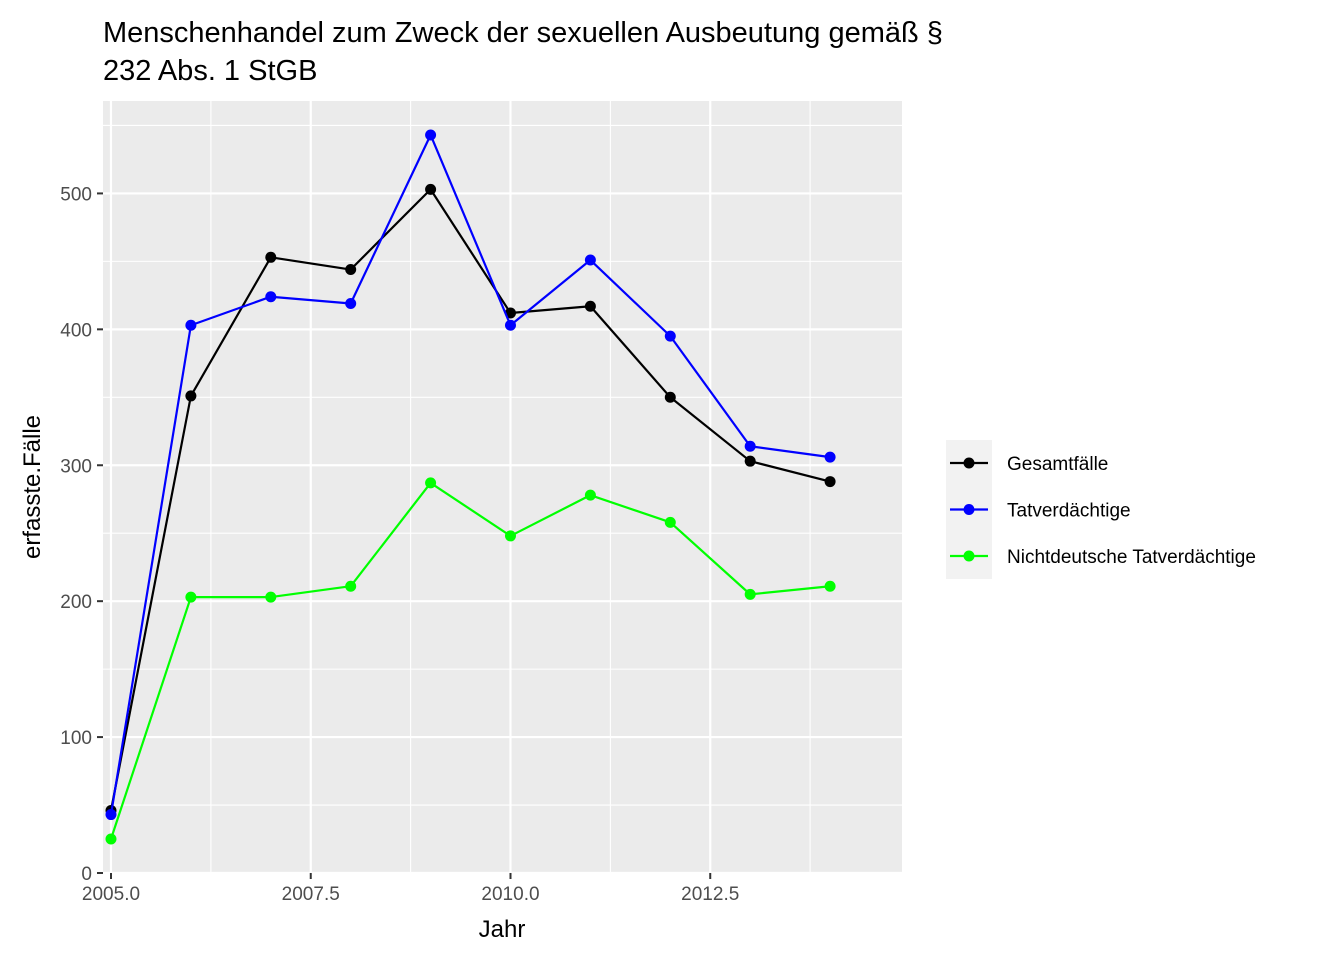 The width and height of the screenshot is (1344, 960). What do you see at coordinates (710, 894) in the screenshot?
I see `x-tick-label: 2012.5` at bounding box center [710, 894].